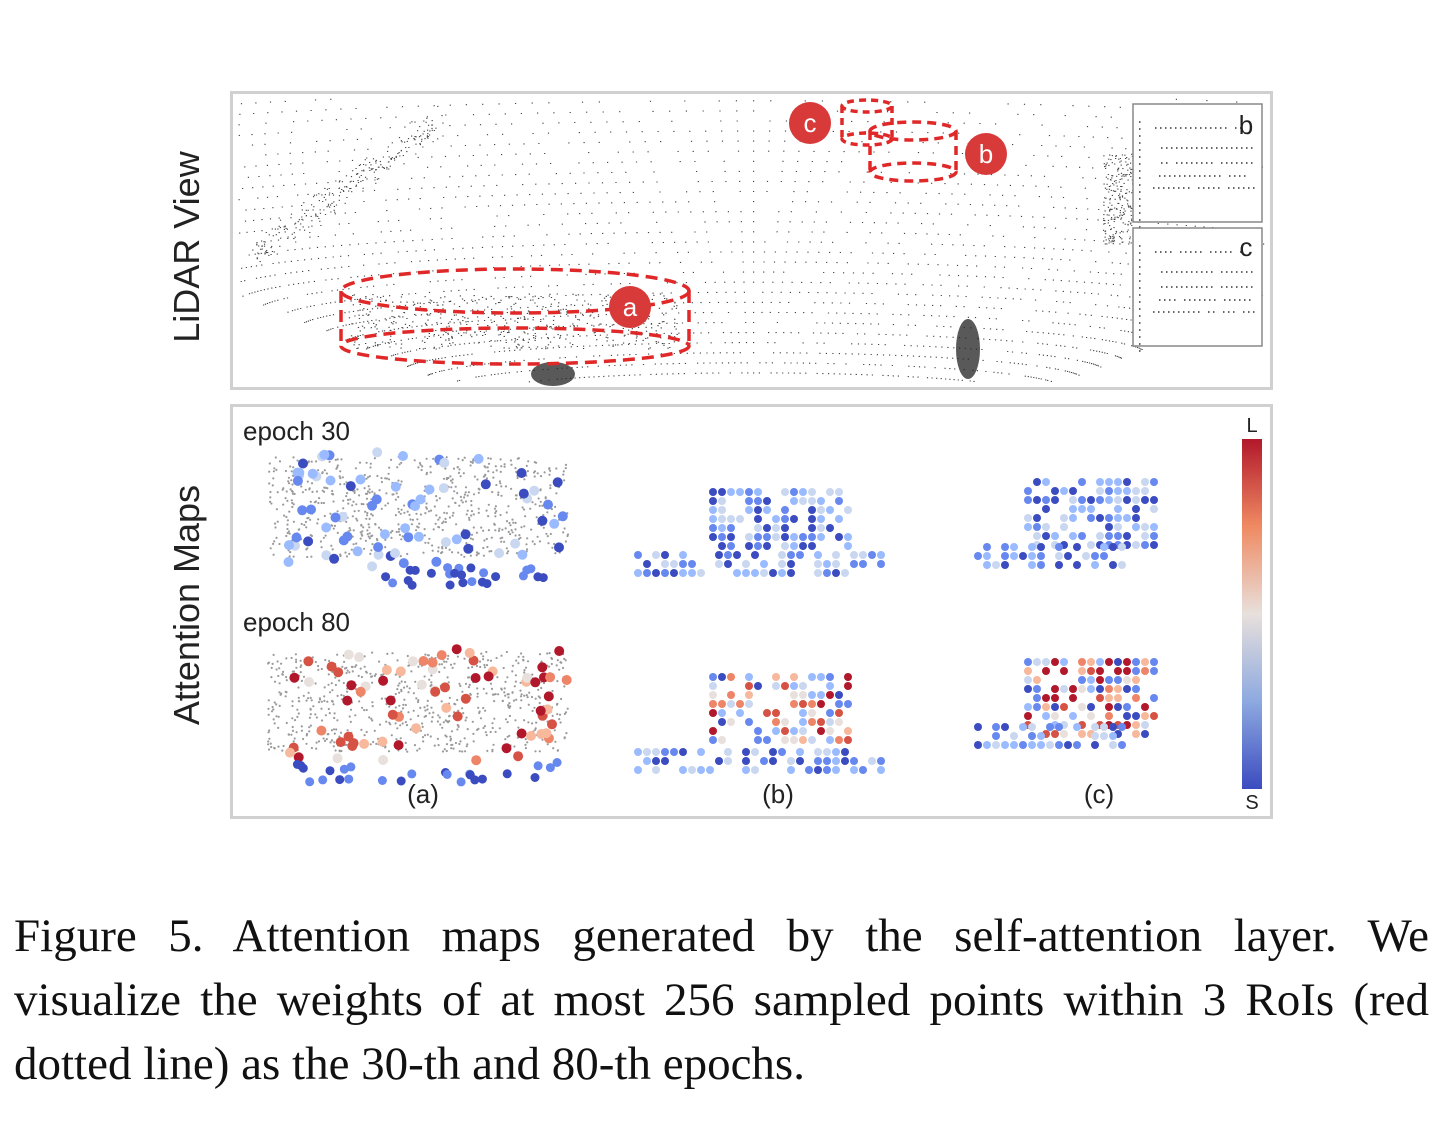 The height and width of the screenshot is (1138, 1444). Describe the element at coordinates (1197, 289) in the screenshot. I see `inset-c: c` at that location.